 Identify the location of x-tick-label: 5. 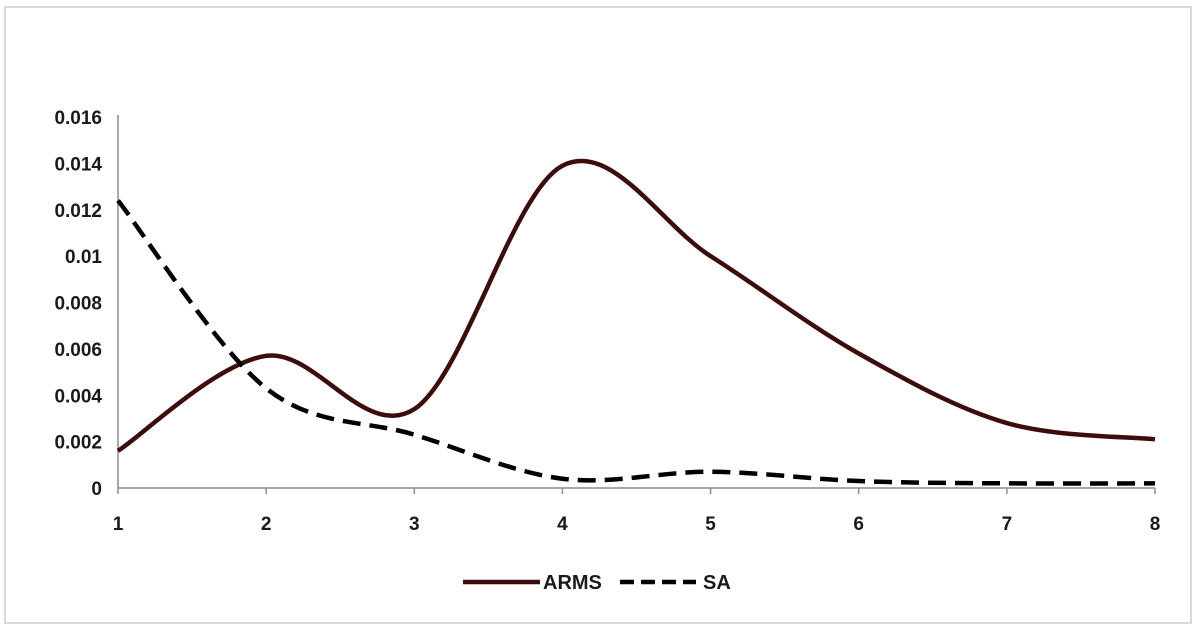
(710, 524).